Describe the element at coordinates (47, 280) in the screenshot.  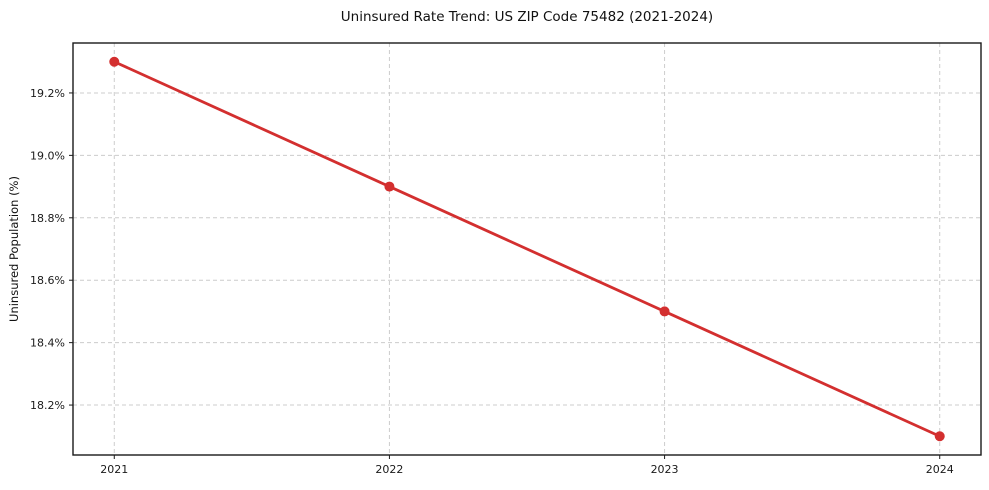
I see `y-tick-label: 18.6%` at that location.